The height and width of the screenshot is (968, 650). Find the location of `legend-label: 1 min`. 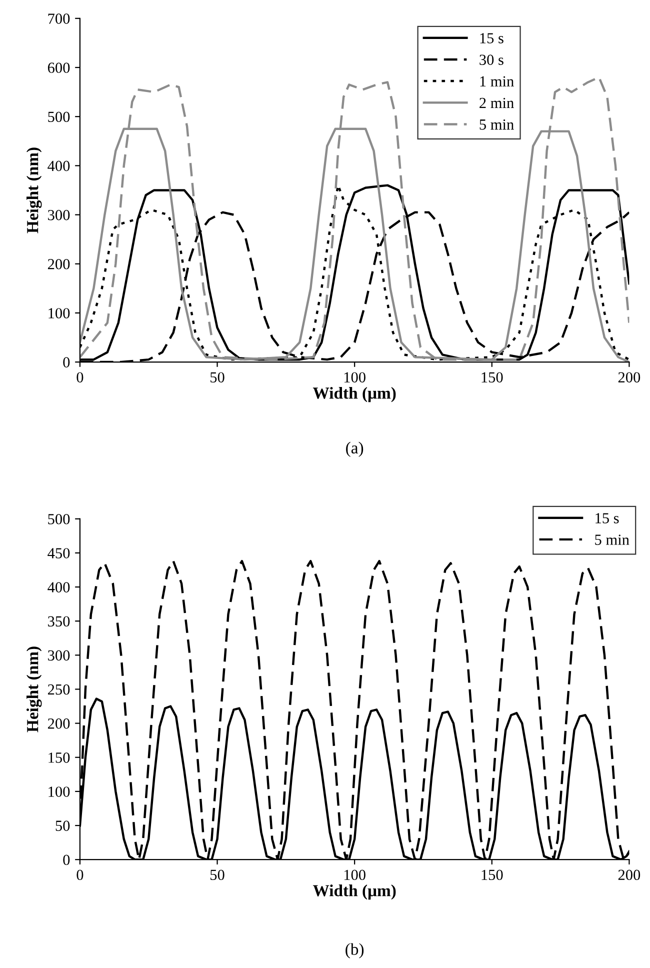

legend-label: 1 min is located at coordinates (497, 81).